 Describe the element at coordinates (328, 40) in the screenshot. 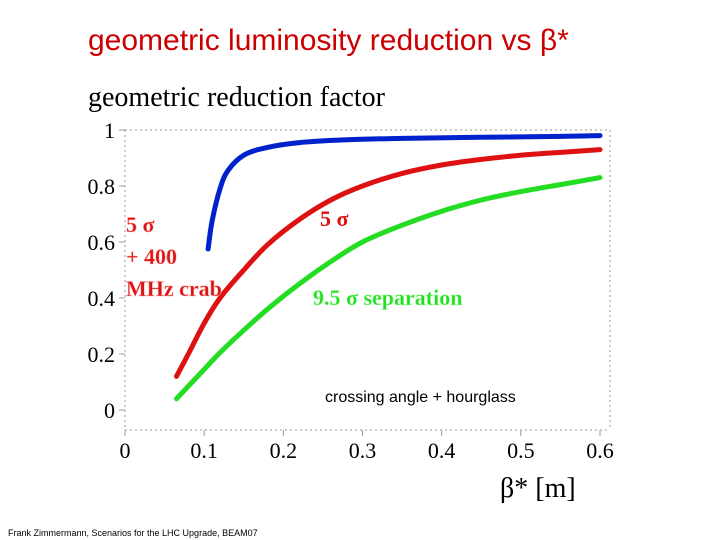

I see `slide-title: geometric luminosity reduction vs β*` at that location.